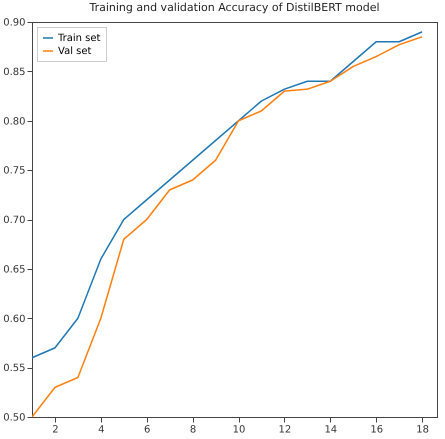 This screenshot has height=439, width=445. Describe the element at coordinates (14, 171) in the screenshot. I see `y-tick-label: 0.75` at that location.